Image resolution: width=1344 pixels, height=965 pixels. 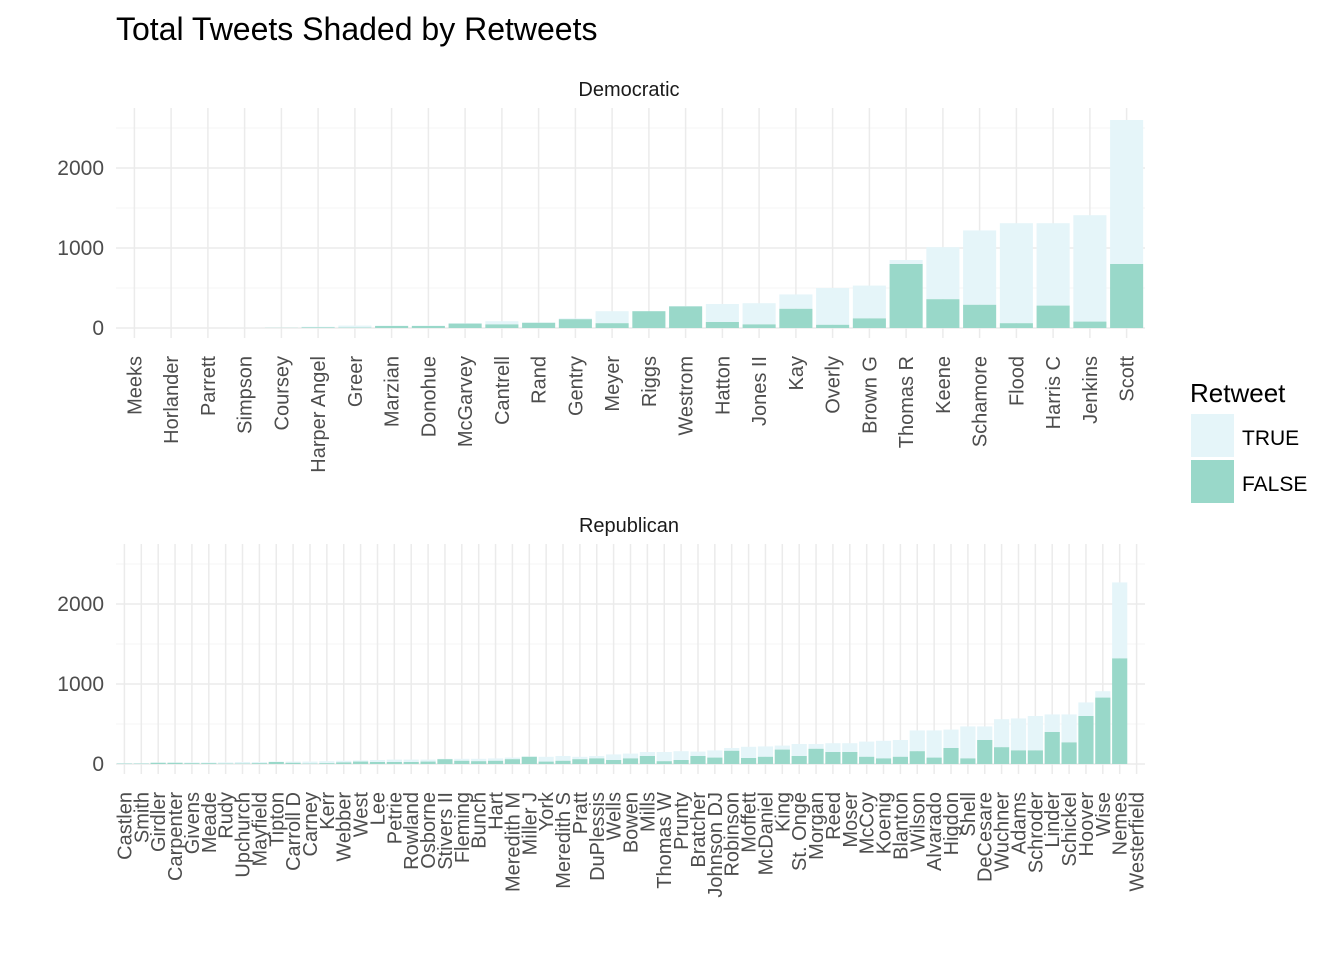 I want to click on x-tick-label: Kay, so click(x=797, y=373).